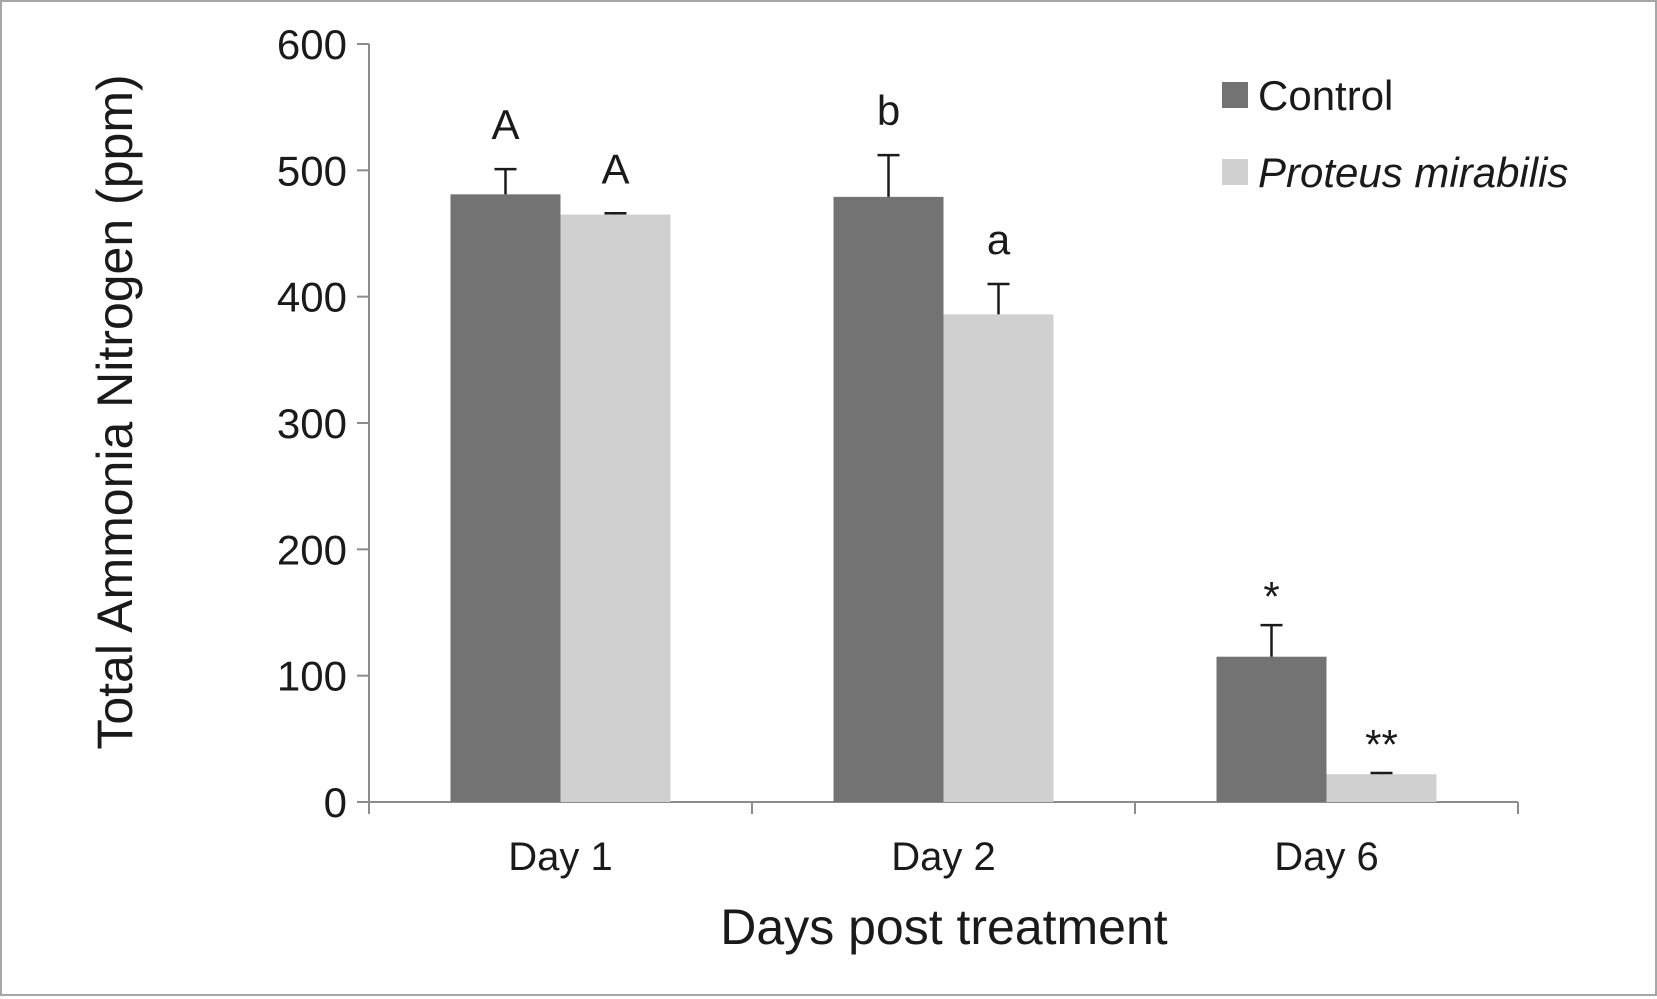  I want to click on significance-label: **, so click(1381, 744).